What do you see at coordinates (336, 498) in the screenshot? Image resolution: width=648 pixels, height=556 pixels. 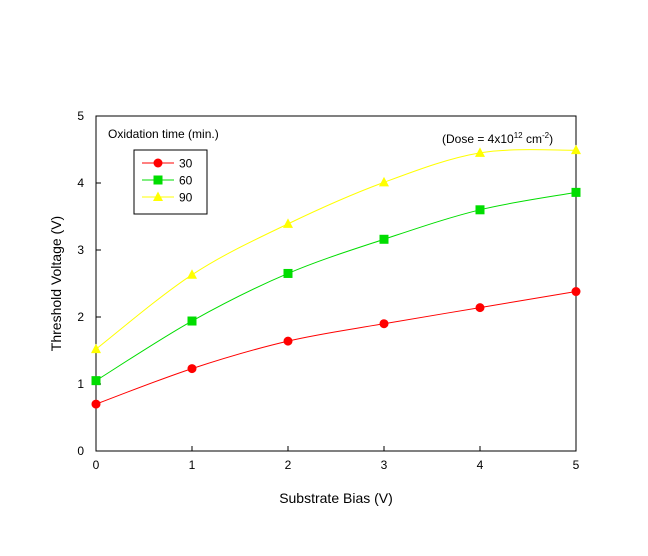 I see `x-axis-label: Substrate Bias (V)` at bounding box center [336, 498].